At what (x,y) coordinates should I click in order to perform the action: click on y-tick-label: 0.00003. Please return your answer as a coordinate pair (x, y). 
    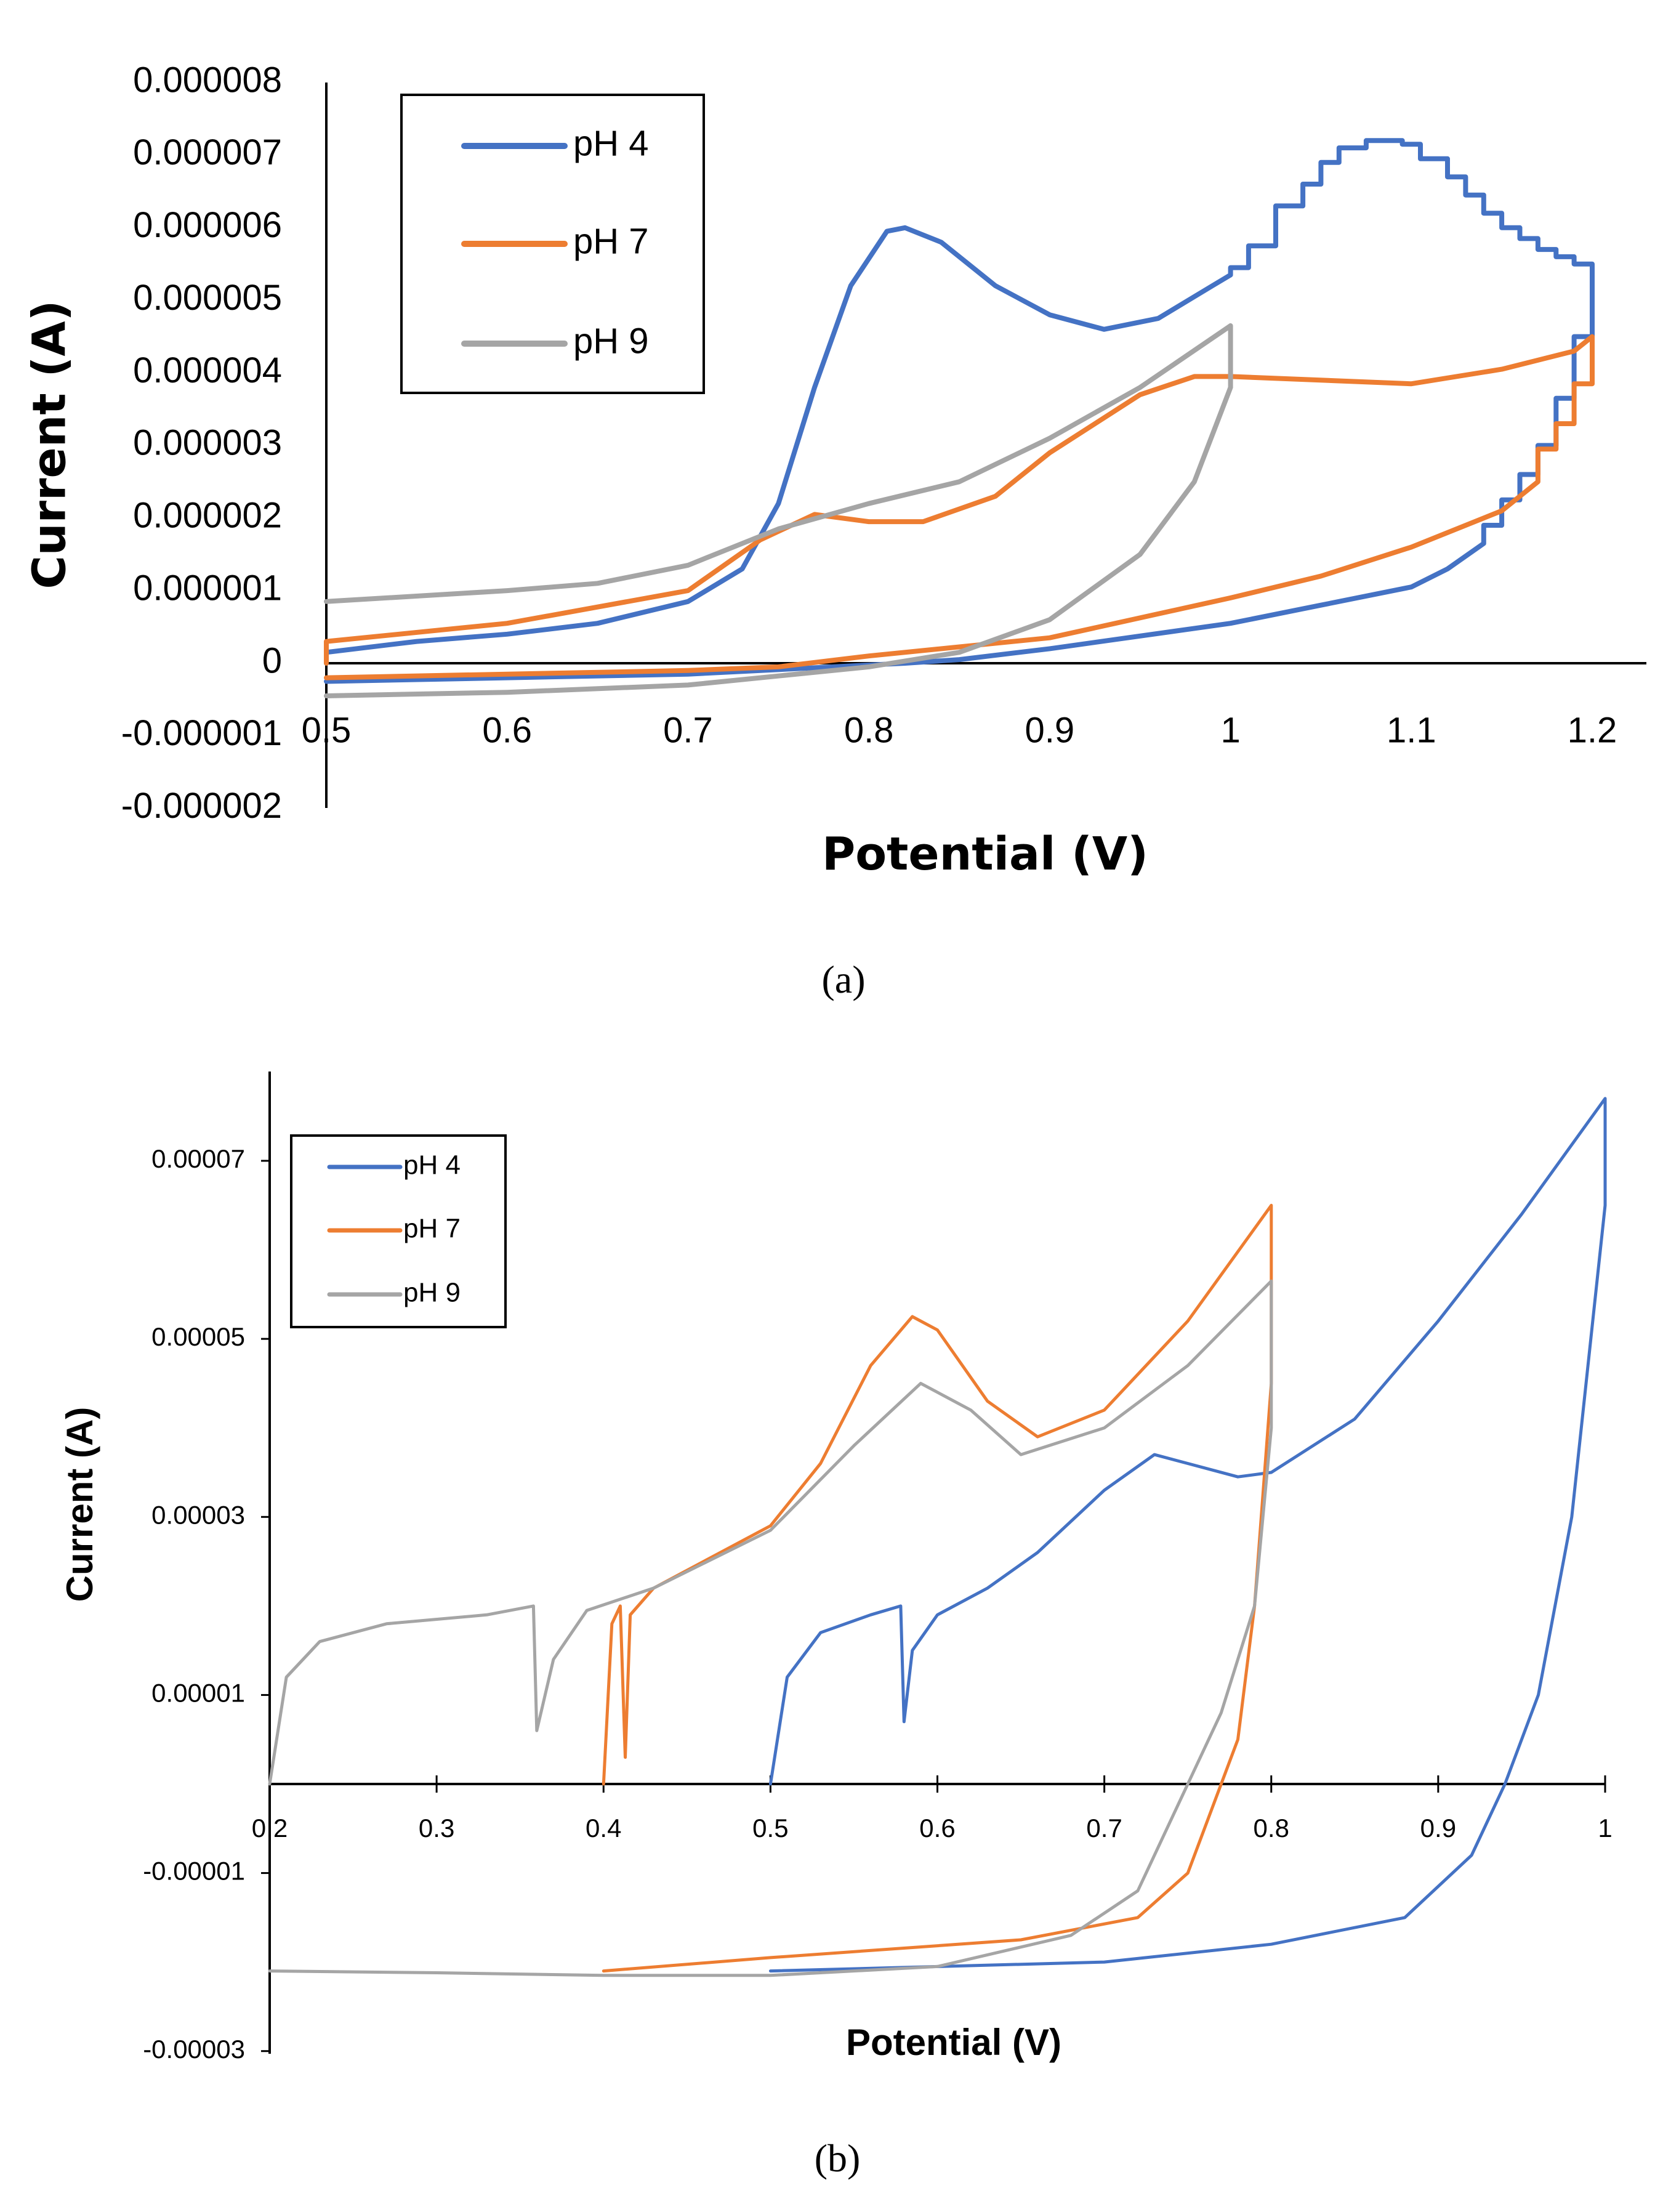
    Looking at the image, I should click on (198, 1515).